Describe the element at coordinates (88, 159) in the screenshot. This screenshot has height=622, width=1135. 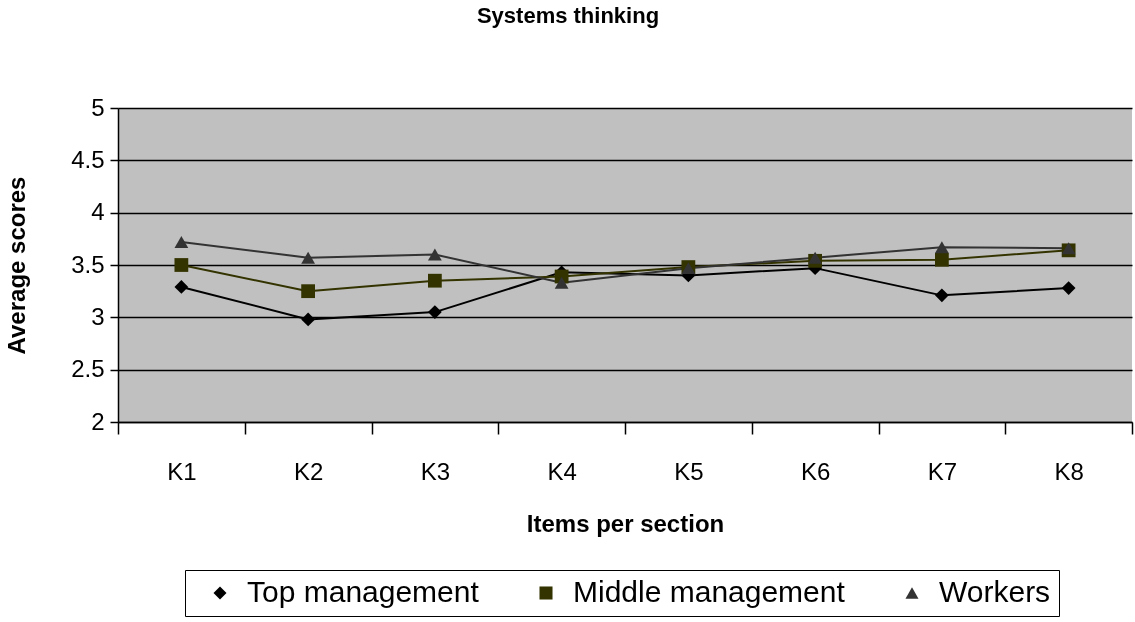
I see `y-tick-label: 4.5` at that location.